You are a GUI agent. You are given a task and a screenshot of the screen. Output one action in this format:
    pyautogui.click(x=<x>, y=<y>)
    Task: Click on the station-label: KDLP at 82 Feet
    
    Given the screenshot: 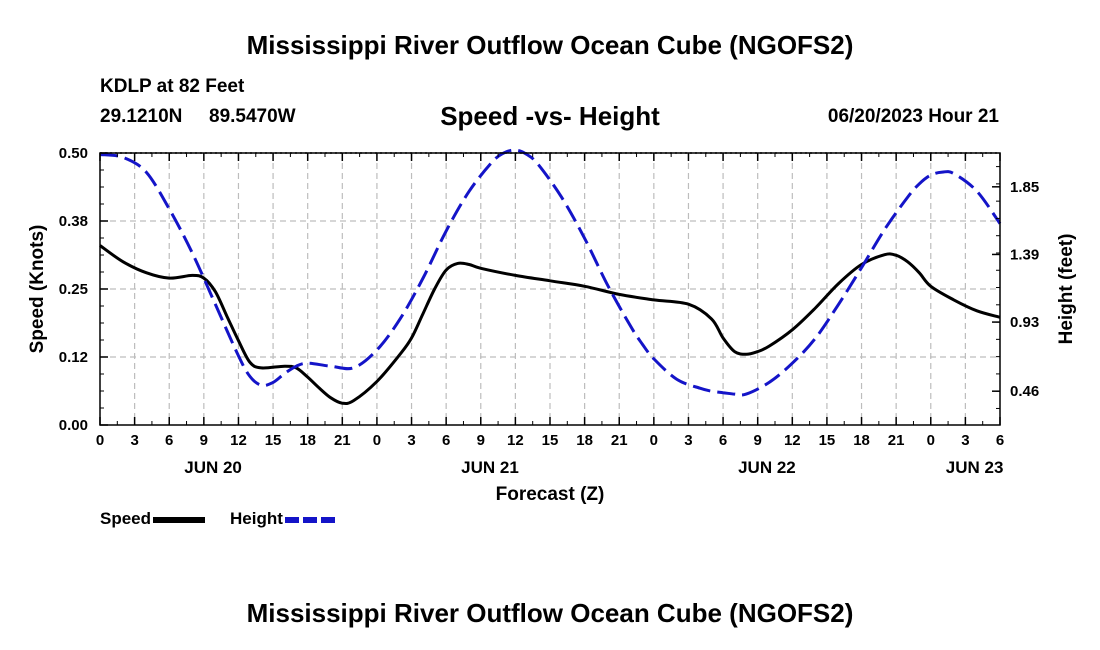 What is the action you would take?
    pyautogui.click(x=172, y=86)
    